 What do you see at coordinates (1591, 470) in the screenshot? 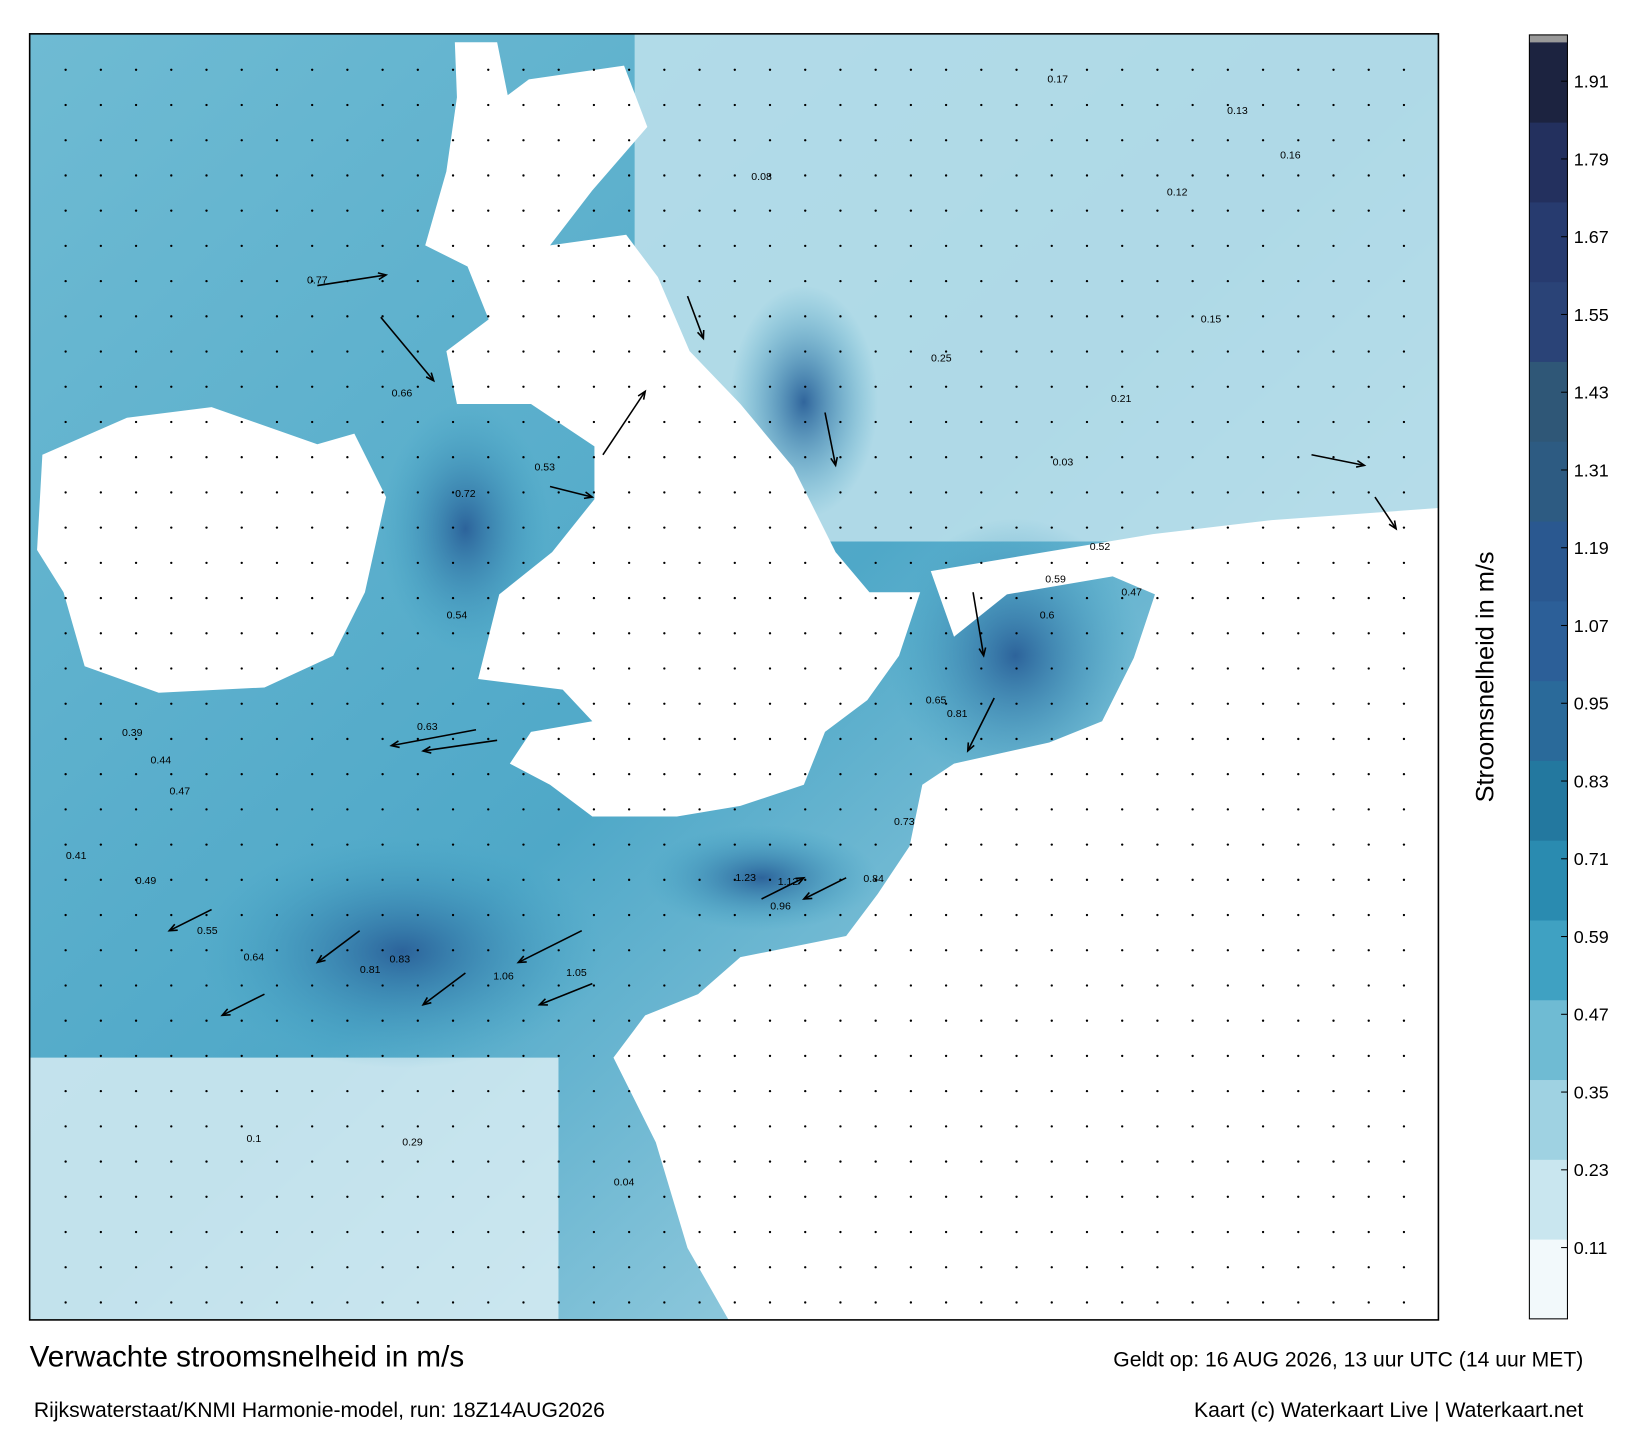
I see `colorbar-tick-label: 1.31` at bounding box center [1591, 470].